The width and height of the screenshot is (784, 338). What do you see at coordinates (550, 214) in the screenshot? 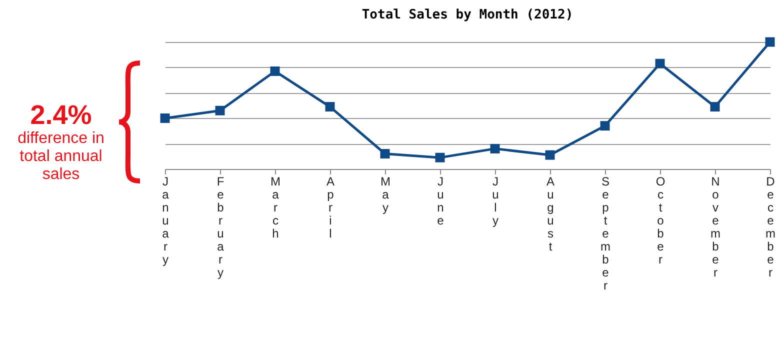
I see `x-tick-label: August` at bounding box center [550, 214].